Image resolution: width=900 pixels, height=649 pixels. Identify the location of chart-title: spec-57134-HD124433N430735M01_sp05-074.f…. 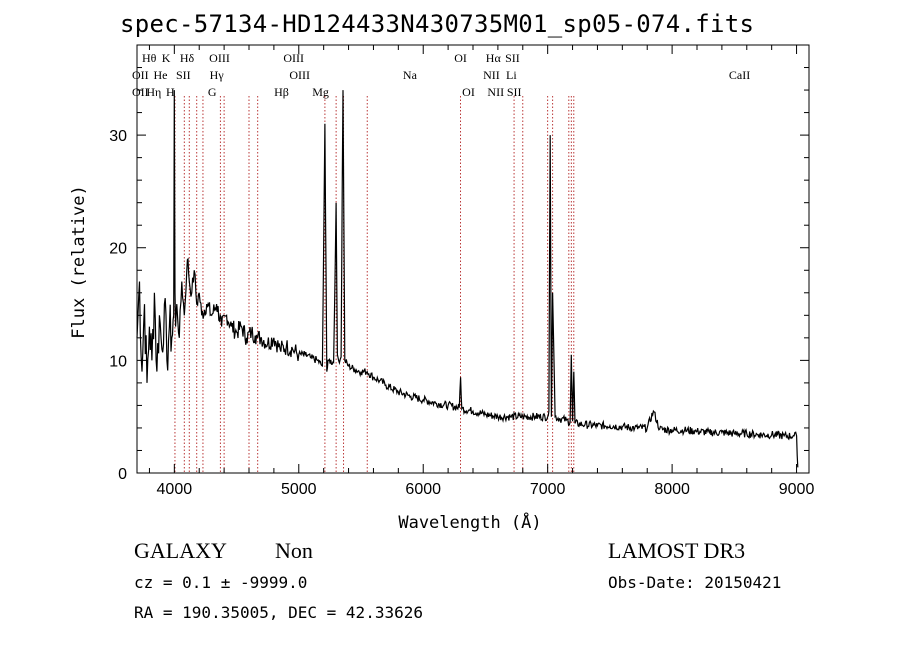
(437, 24).